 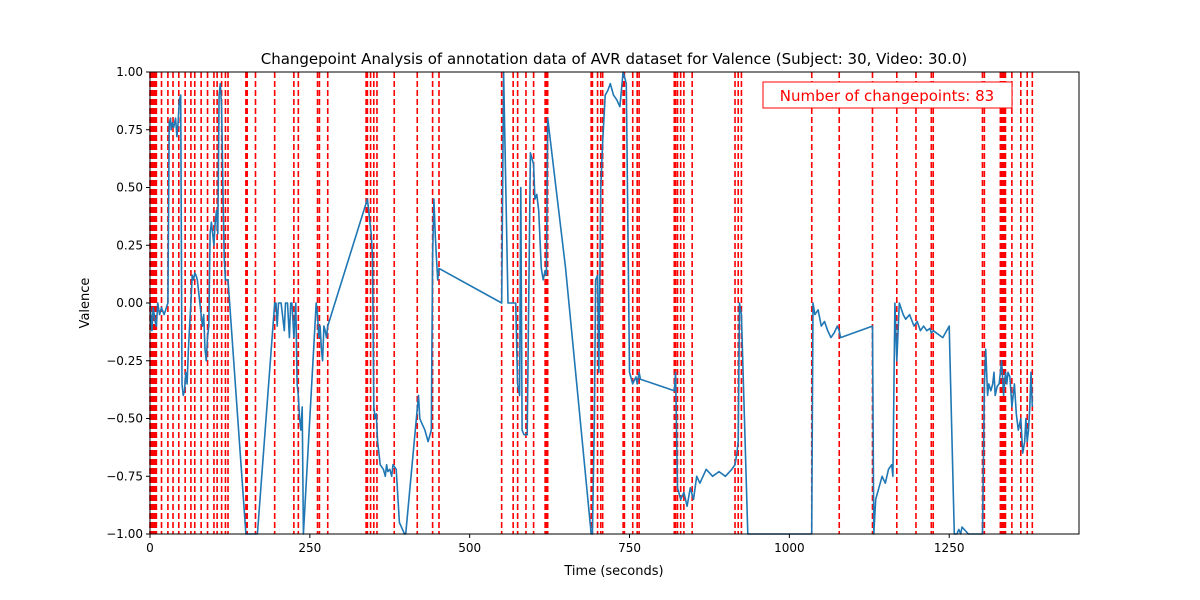 What do you see at coordinates (124, 361) in the screenshot?
I see `y-tick-label-3: −0.25` at bounding box center [124, 361].